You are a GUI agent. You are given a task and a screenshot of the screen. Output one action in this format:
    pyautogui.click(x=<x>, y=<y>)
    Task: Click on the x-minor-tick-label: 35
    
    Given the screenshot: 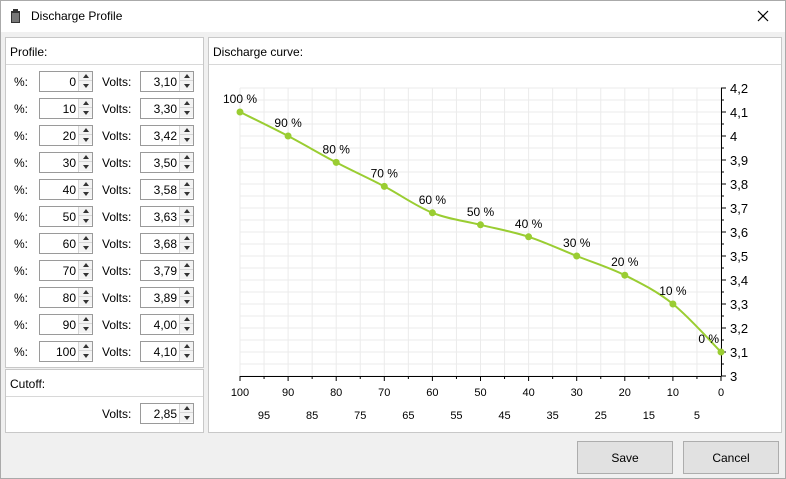 What is the action you would take?
    pyautogui.click(x=553, y=416)
    